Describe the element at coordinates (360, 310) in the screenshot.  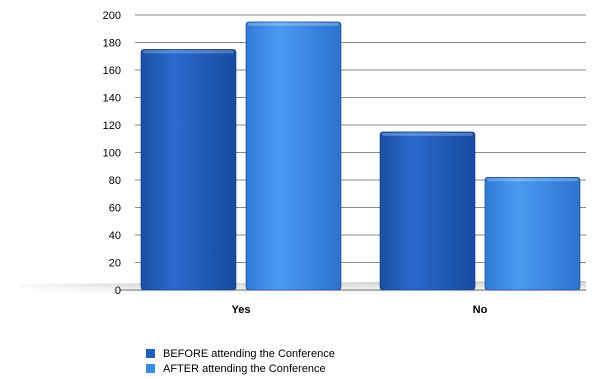
I see `x-axis-category-labels: Yes No` at that location.